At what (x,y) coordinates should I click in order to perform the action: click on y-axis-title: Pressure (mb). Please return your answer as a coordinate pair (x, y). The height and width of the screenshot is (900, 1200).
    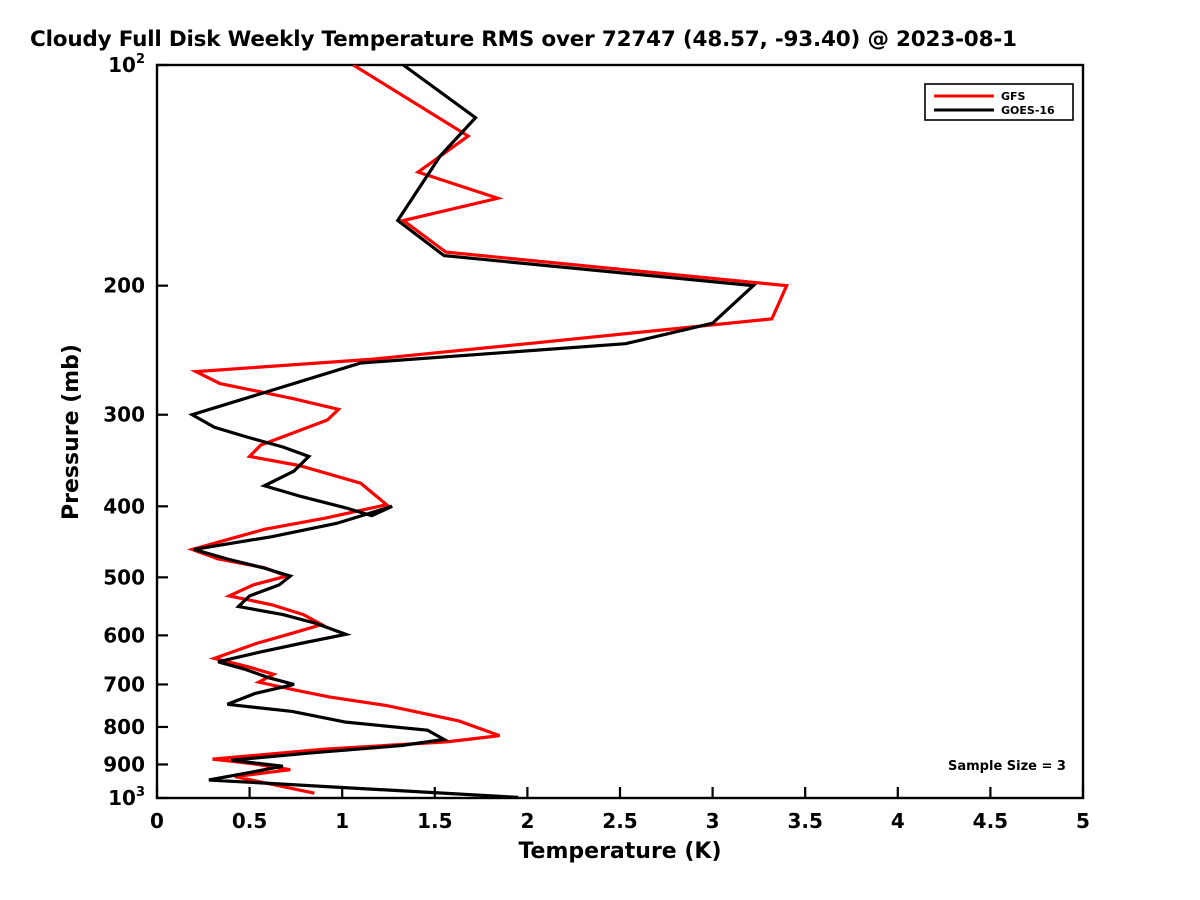
    Looking at the image, I should click on (71, 432).